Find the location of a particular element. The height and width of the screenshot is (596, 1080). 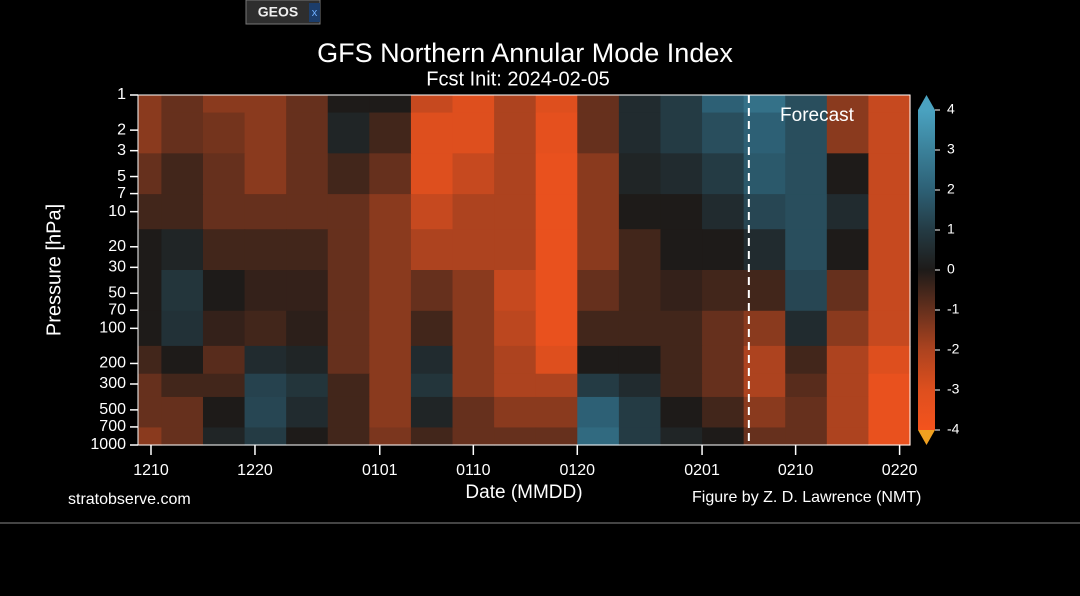

x-tick-label: 0120 is located at coordinates (577, 470).